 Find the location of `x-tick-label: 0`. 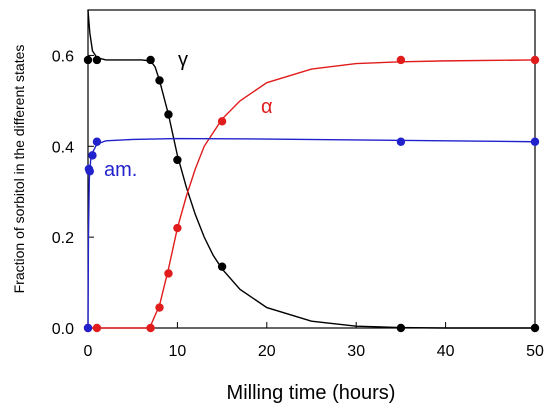

x-tick-label: 0 is located at coordinates (88, 351).